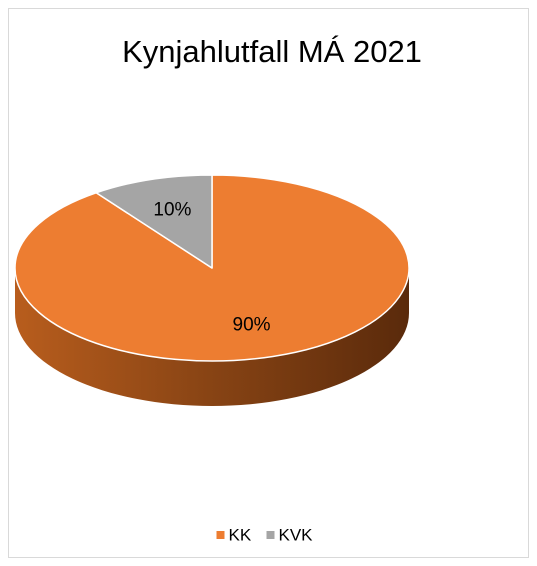  What do you see at coordinates (272, 51) in the screenshot?
I see `chart-title: Kynjahlutfall MÁ 2021` at bounding box center [272, 51].